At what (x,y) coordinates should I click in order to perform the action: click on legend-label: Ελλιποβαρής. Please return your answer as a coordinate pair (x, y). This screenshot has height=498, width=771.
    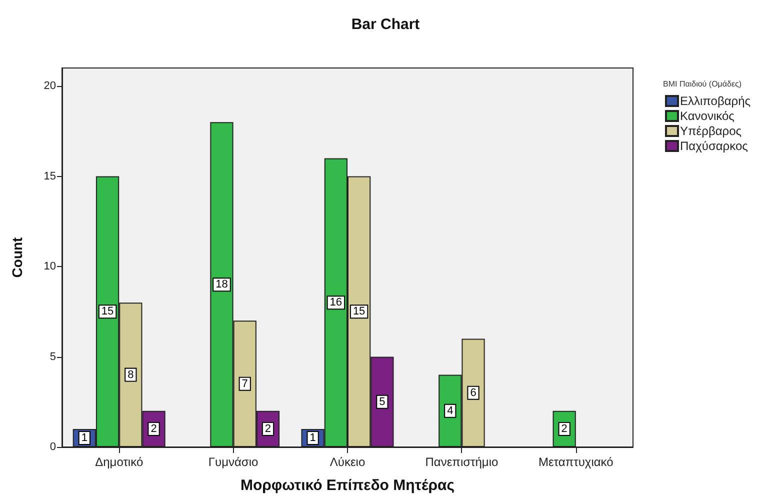
    Looking at the image, I should click on (715, 101).